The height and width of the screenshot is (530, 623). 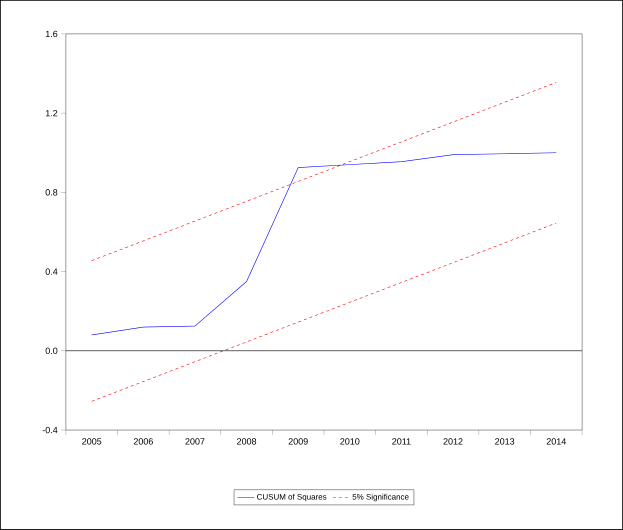 I want to click on x-tick-label: 2011, so click(x=401, y=441).